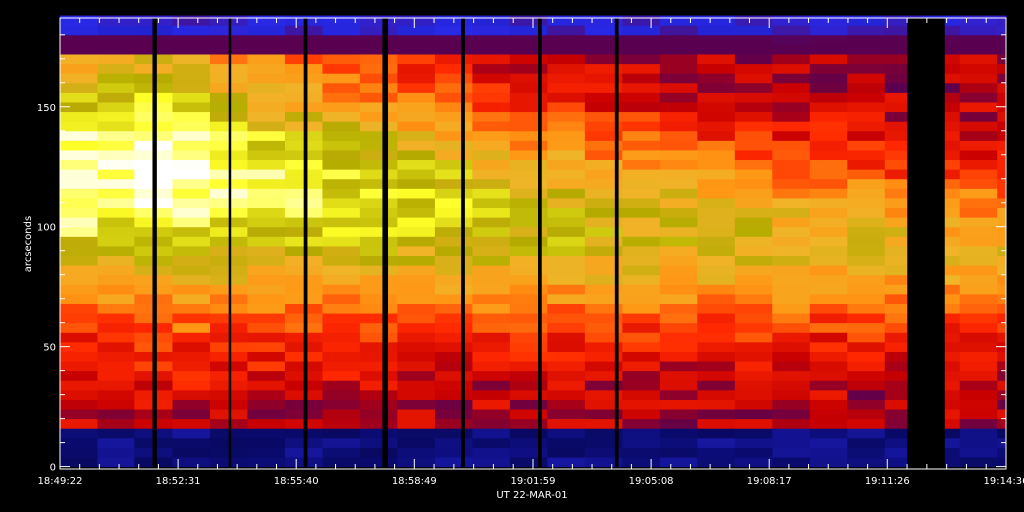 Image resolution: width=1024 pixels, height=512 pixels. What do you see at coordinates (60, 481) in the screenshot?
I see `x-tick-label: 18:49:22` at bounding box center [60, 481].